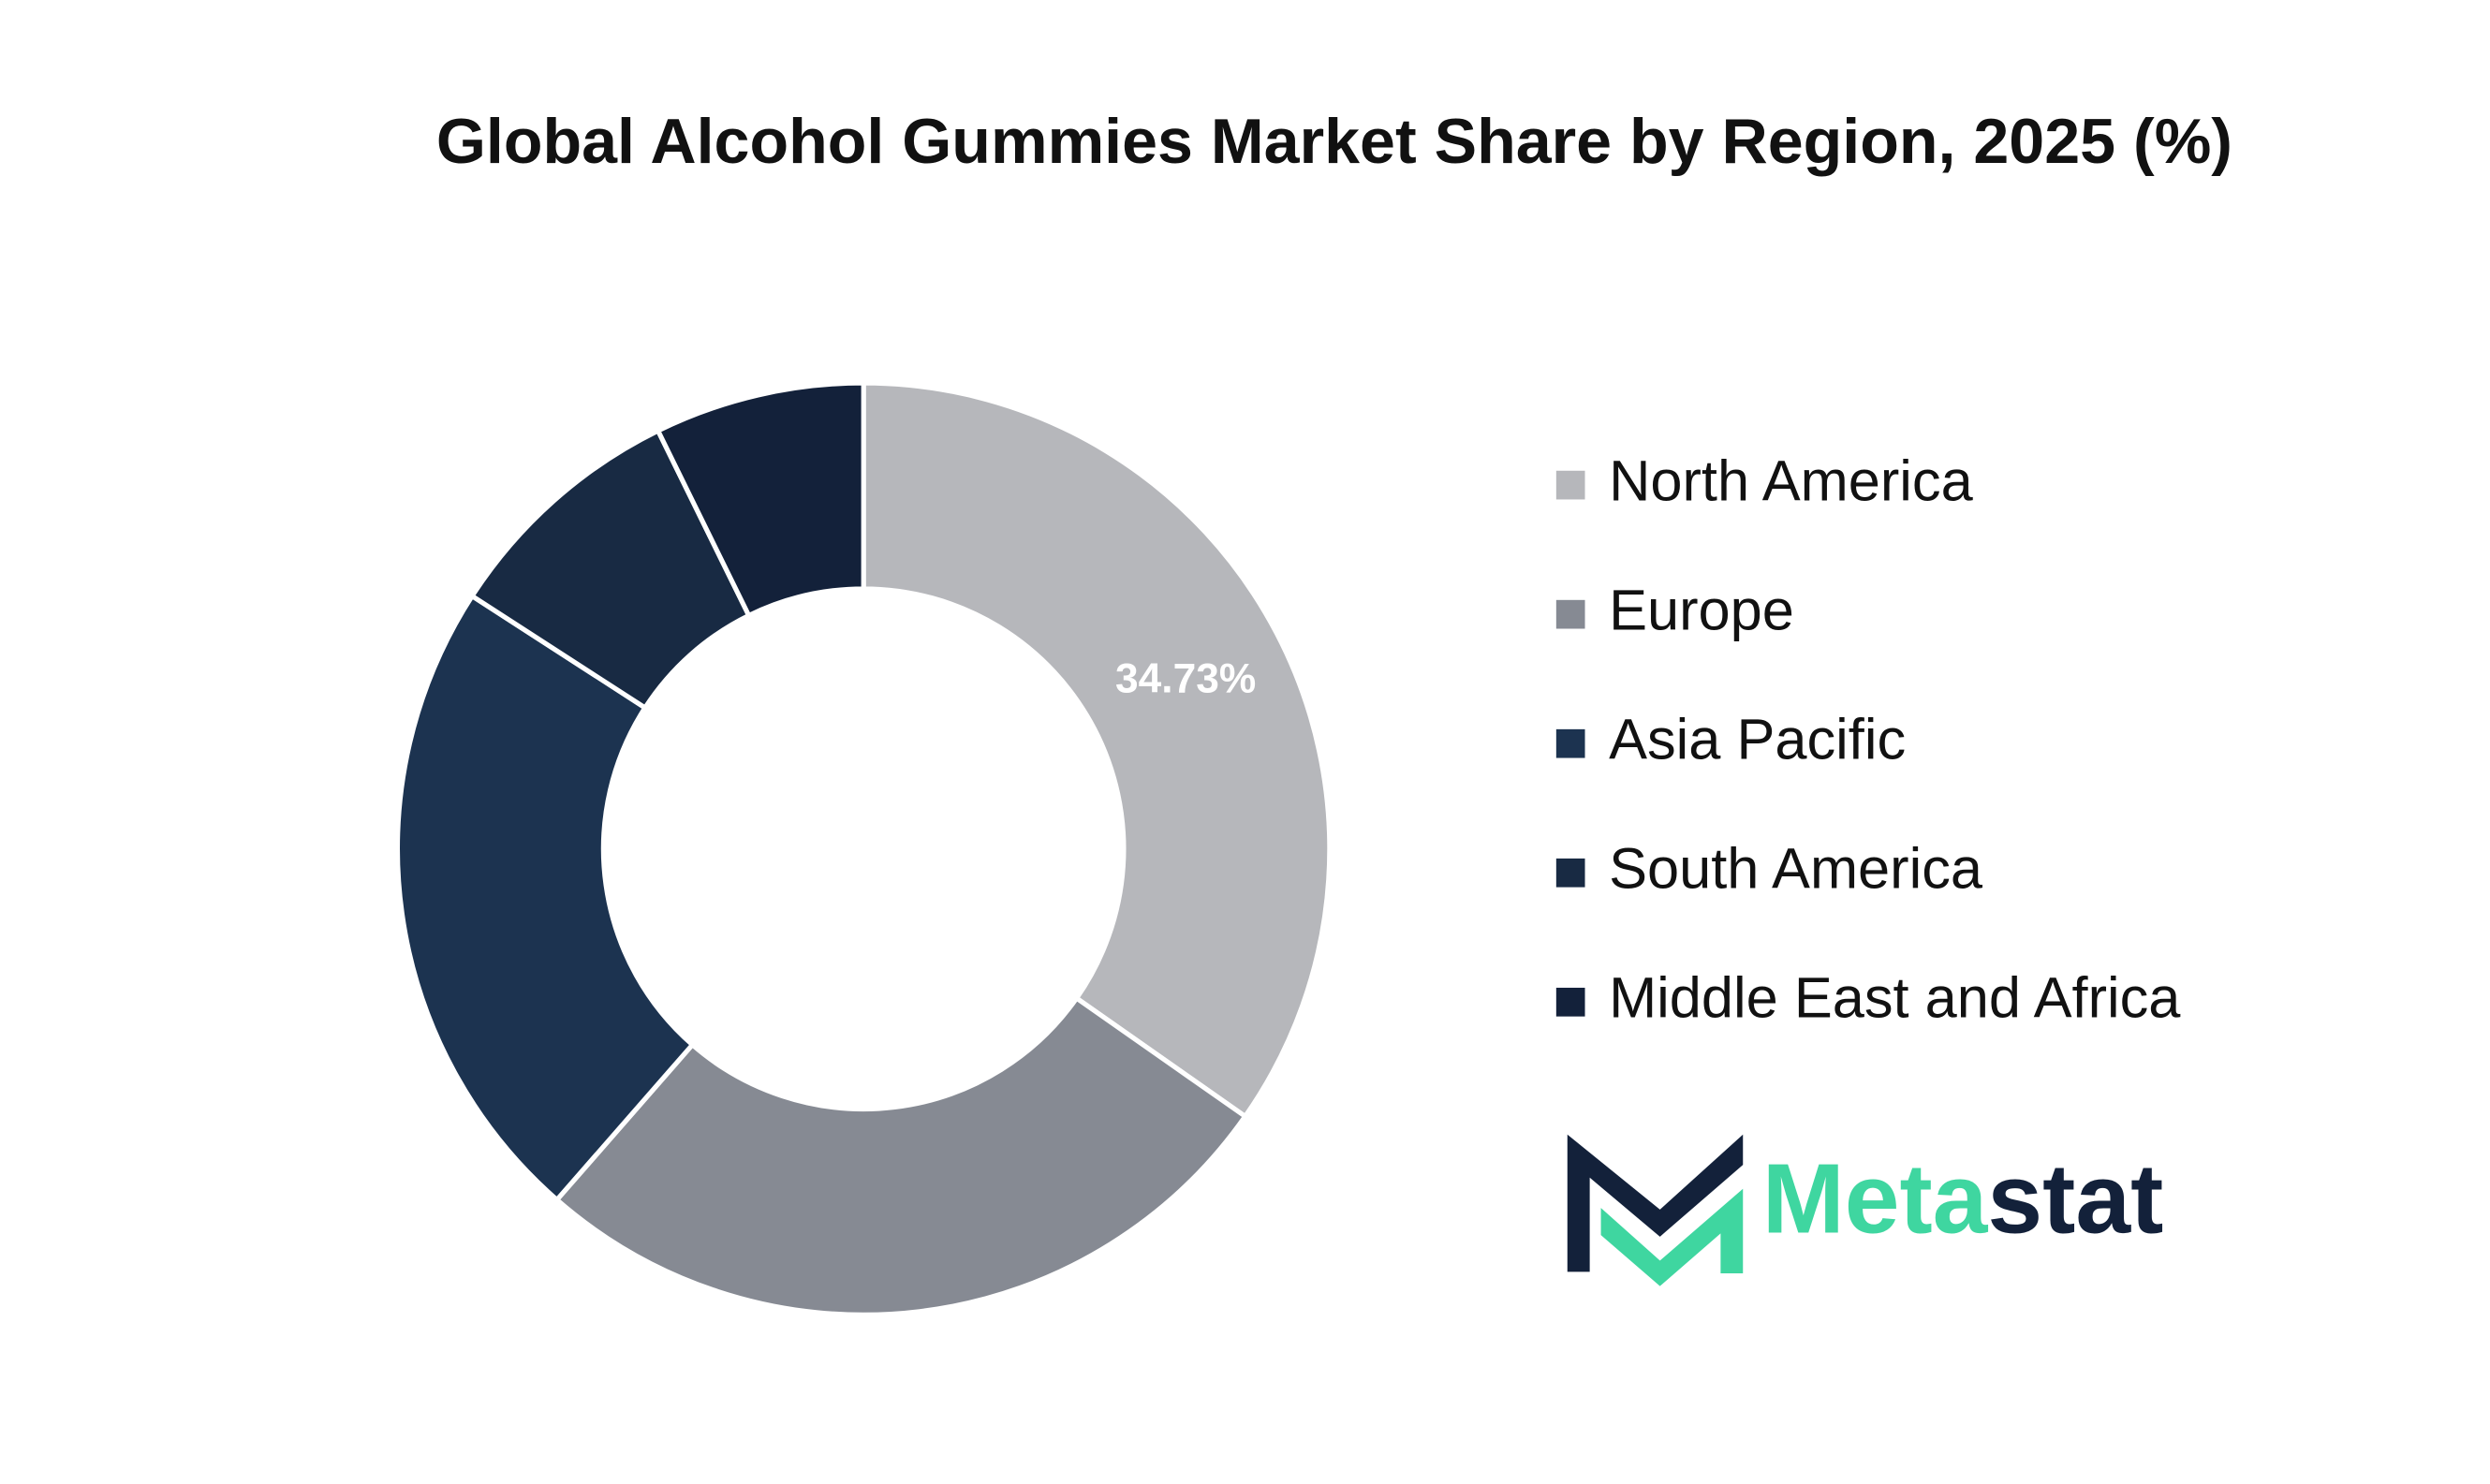 Image resolution: width=2490 pixels, height=1484 pixels. Describe the element at coordinates (2075, 1198) in the screenshot. I see `logo-part: stat` at that location.